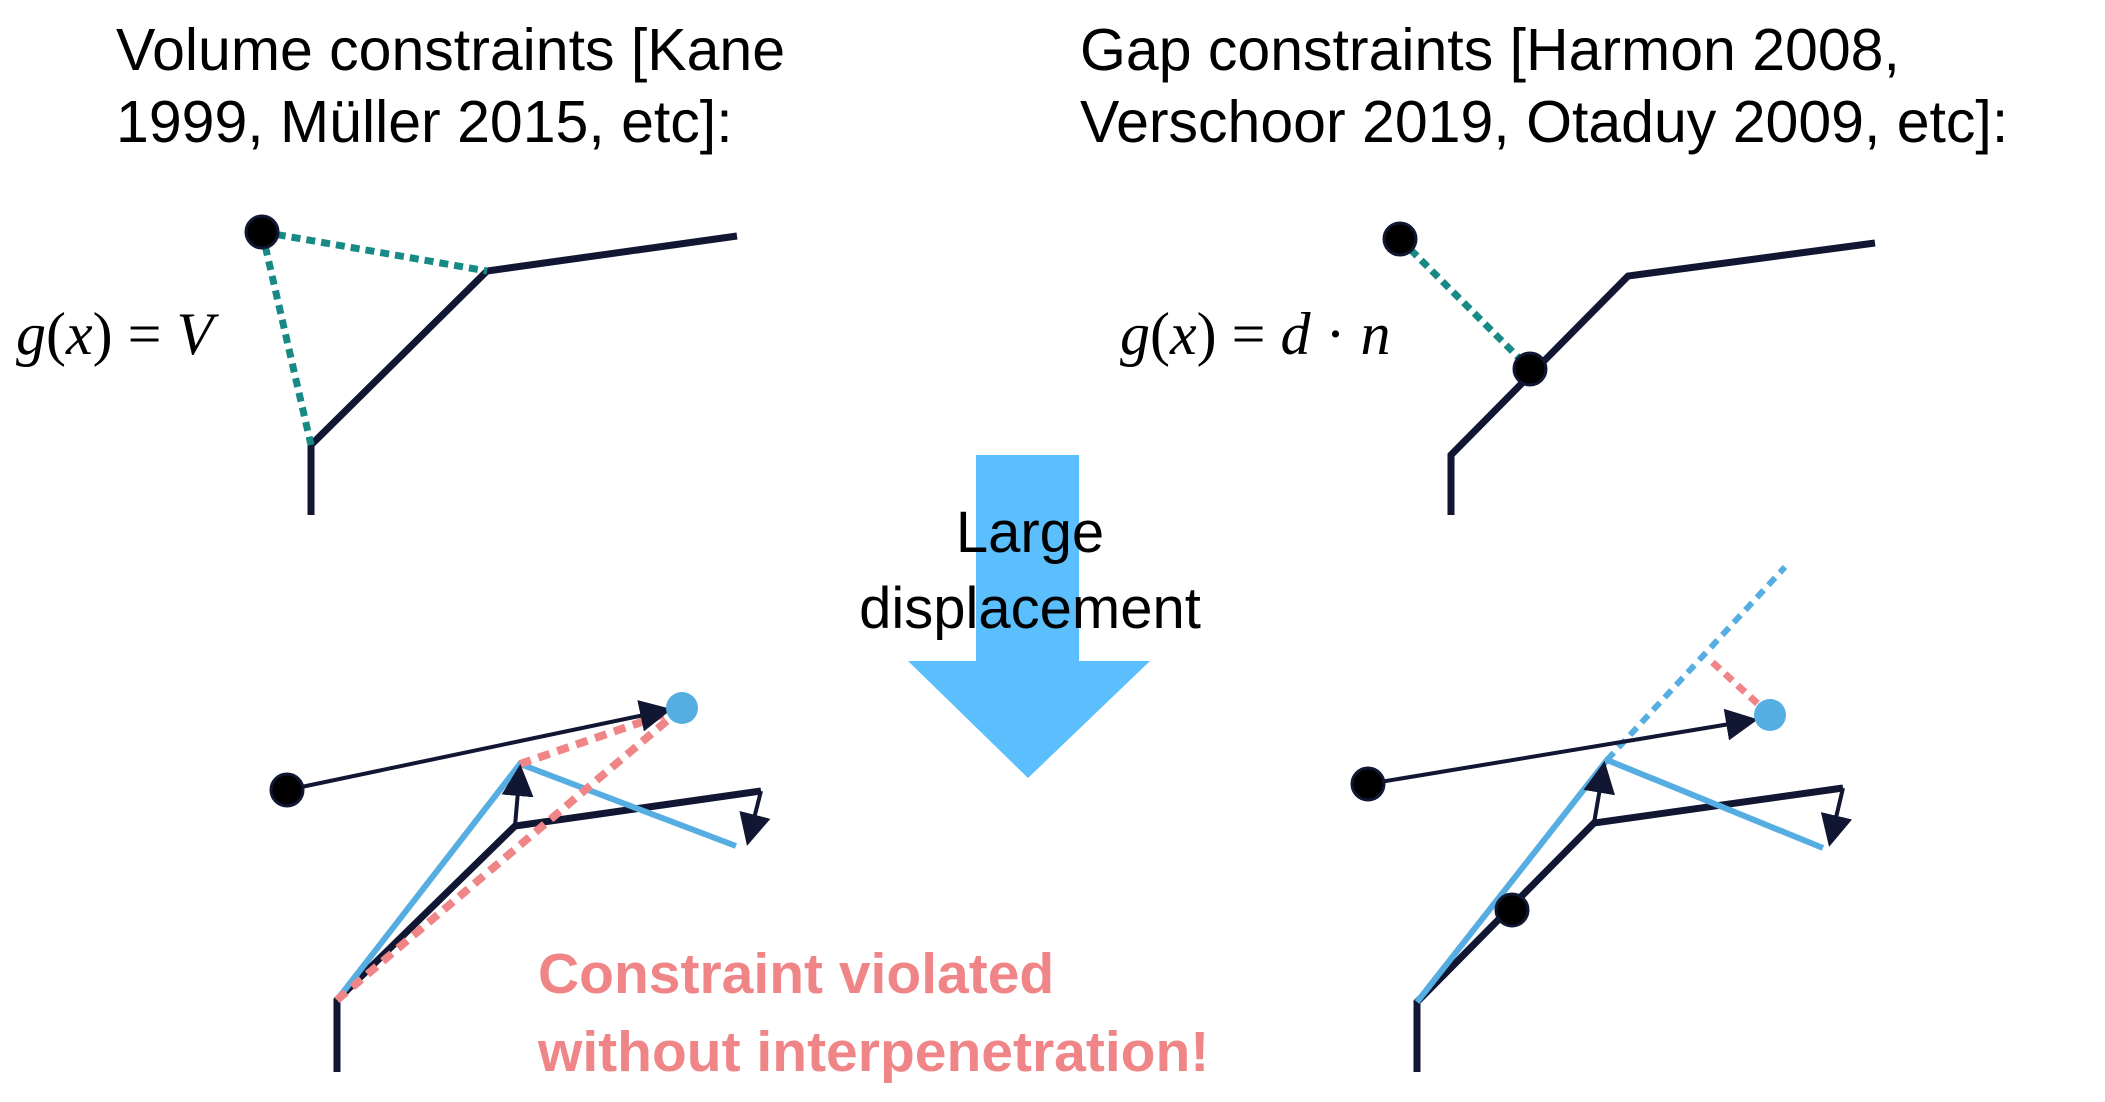 The width and height of the screenshot is (2105, 1102). I want to click on heading-line: Verschoor 2019, Otaduy 2009, etc]:, so click(1544, 122).